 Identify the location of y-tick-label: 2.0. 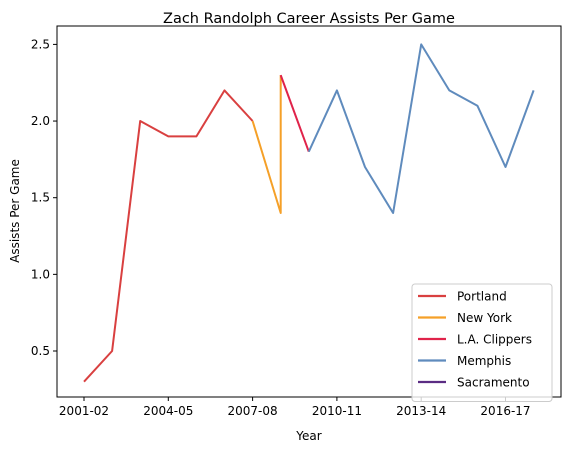
(40, 121).